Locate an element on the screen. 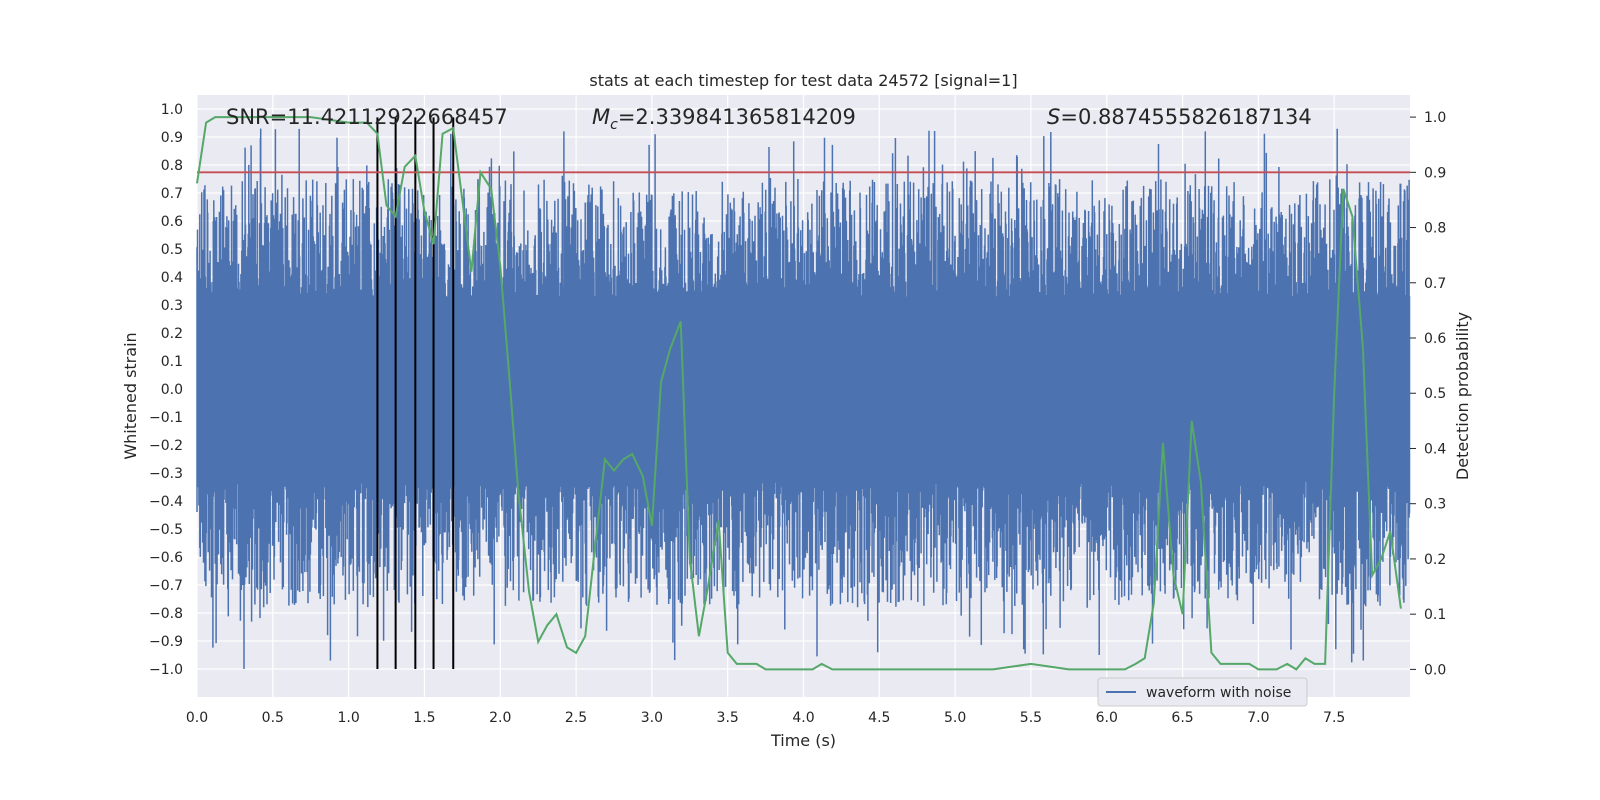 Image resolution: width=1600 pixels, height=800 pixels. y2-tick-label: 1.0 is located at coordinates (1435, 118).